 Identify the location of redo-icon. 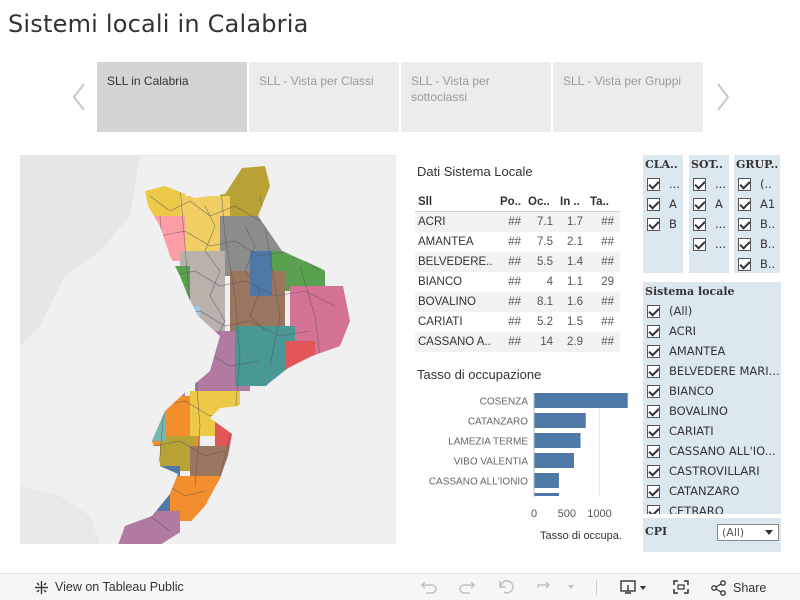
(467, 587).